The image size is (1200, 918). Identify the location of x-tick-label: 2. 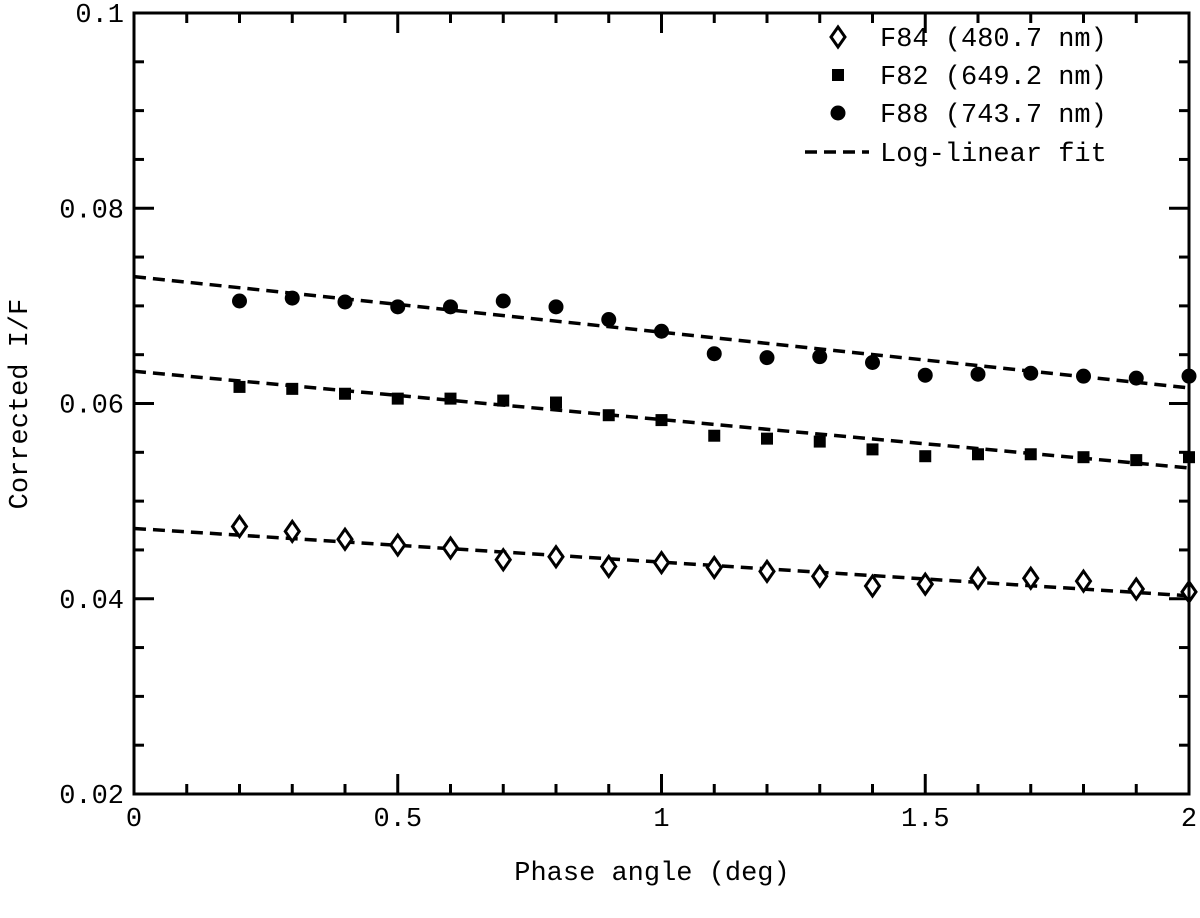
(1189, 820).